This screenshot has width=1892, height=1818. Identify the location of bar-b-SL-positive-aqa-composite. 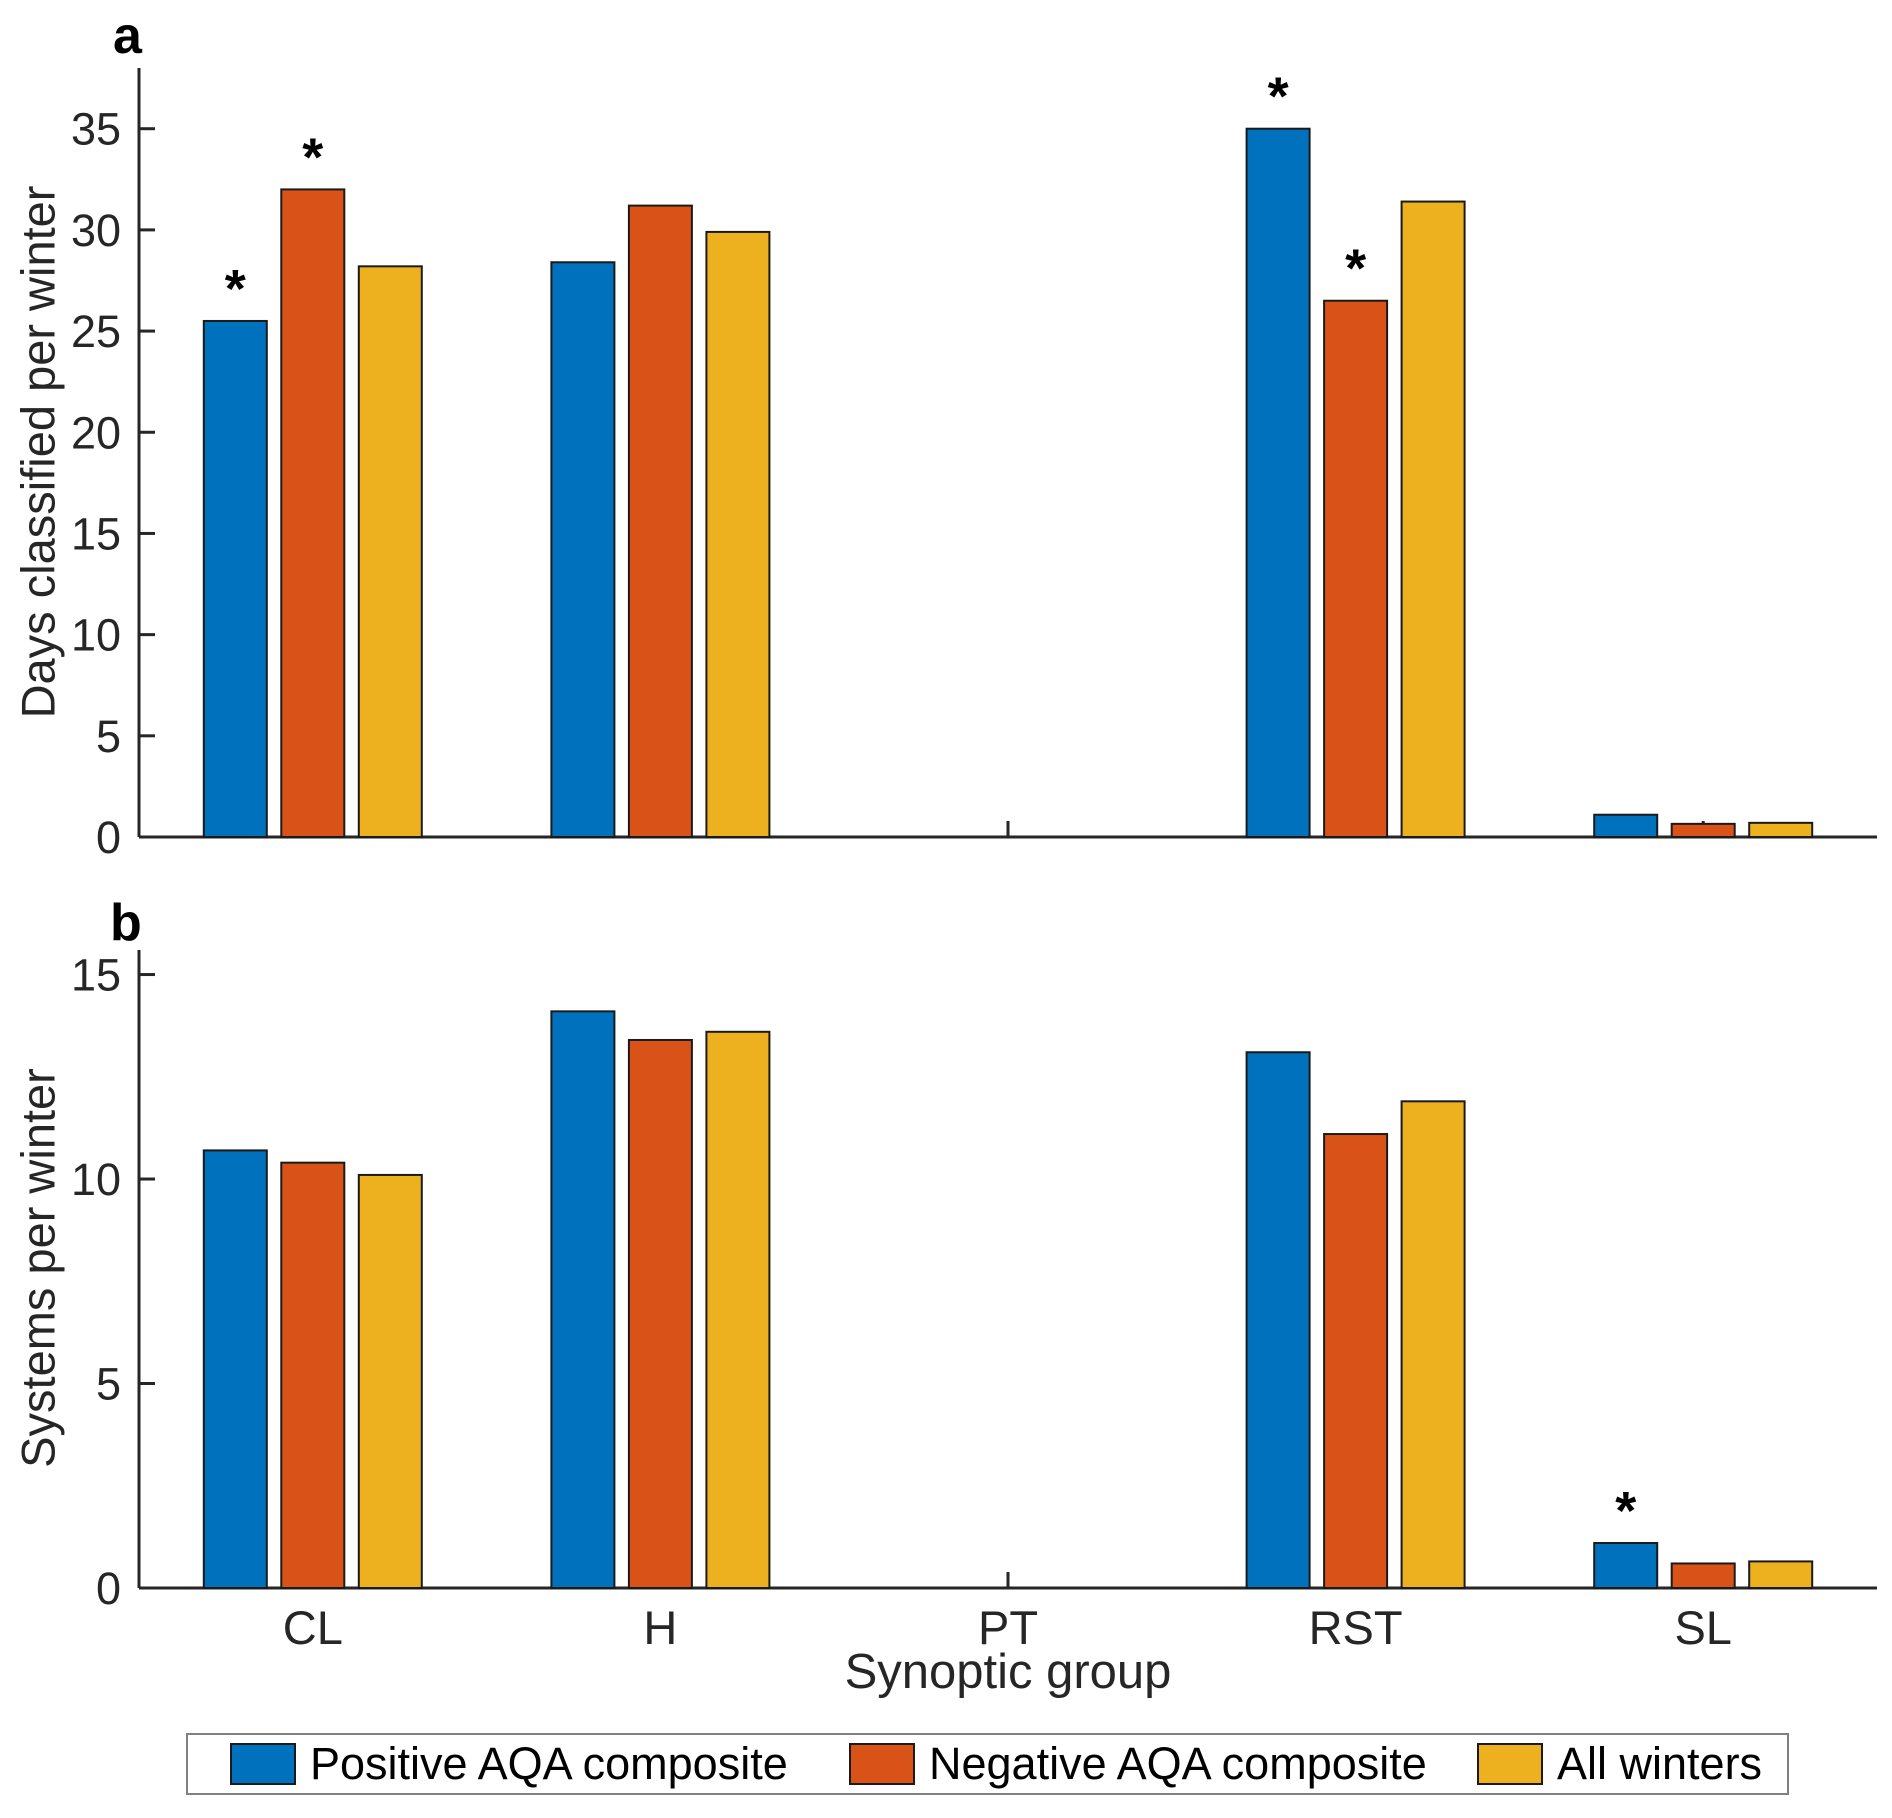
(1626, 1565).